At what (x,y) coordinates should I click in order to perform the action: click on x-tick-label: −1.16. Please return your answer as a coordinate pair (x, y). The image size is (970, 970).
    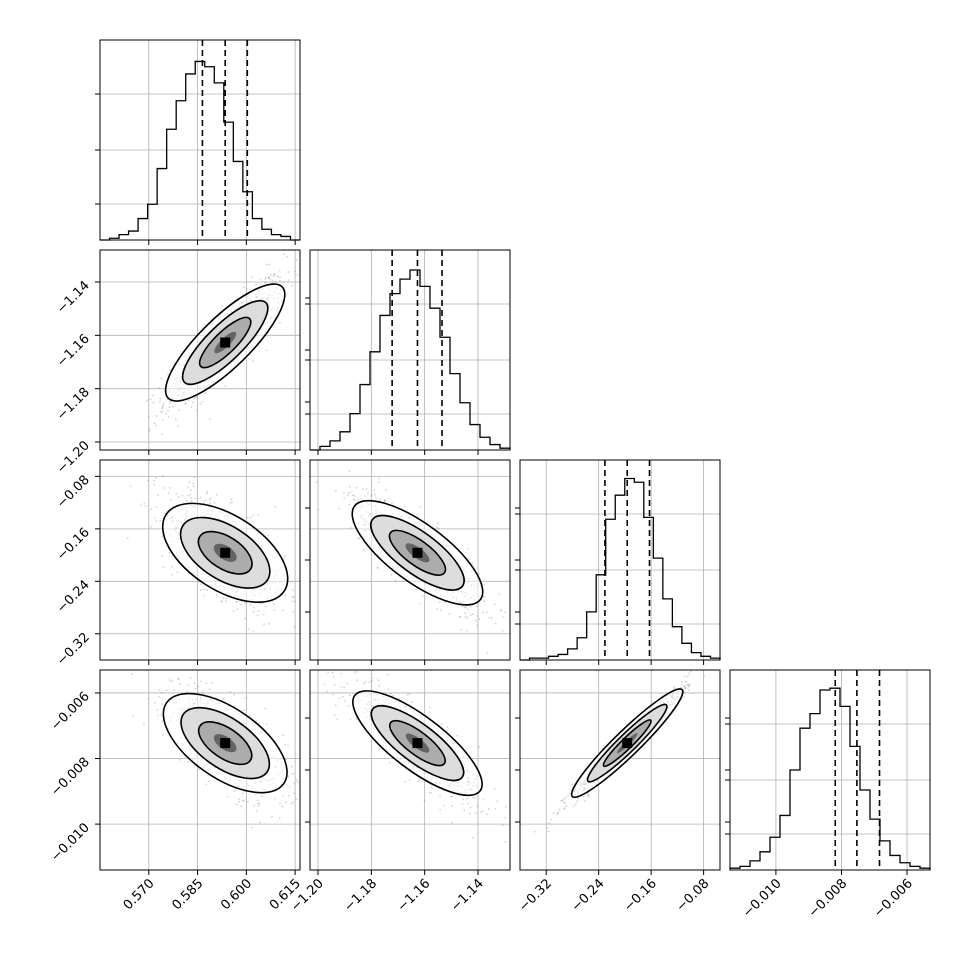
    Looking at the image, I should click on (414, 895).